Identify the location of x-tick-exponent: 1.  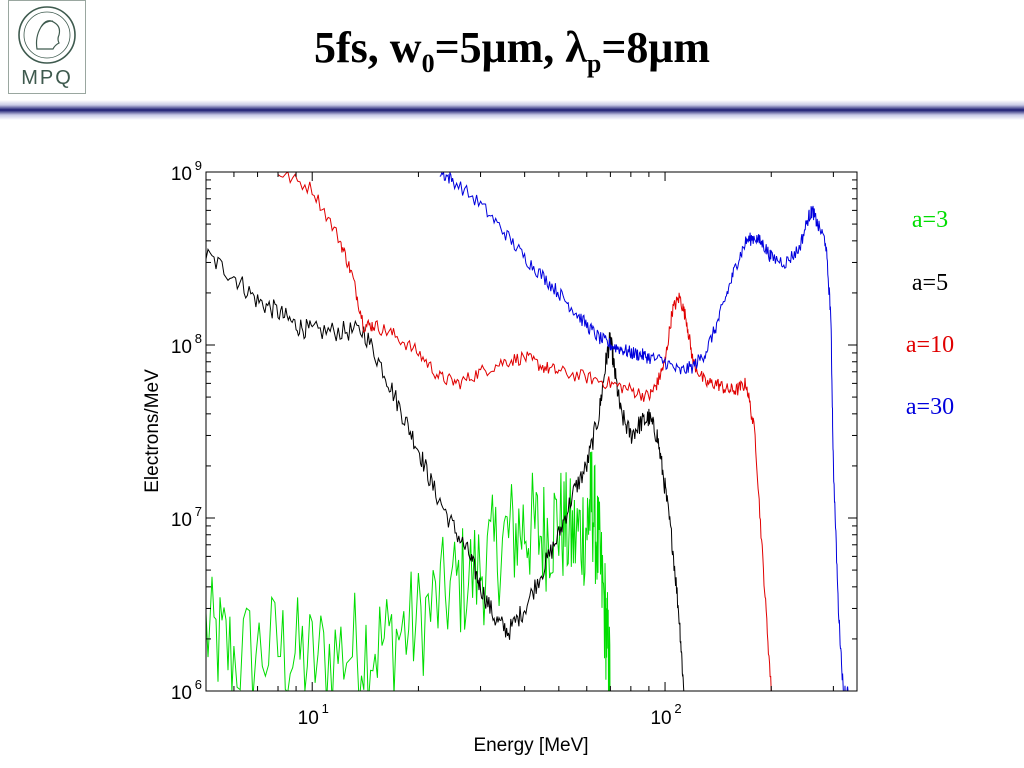
(325, 708).